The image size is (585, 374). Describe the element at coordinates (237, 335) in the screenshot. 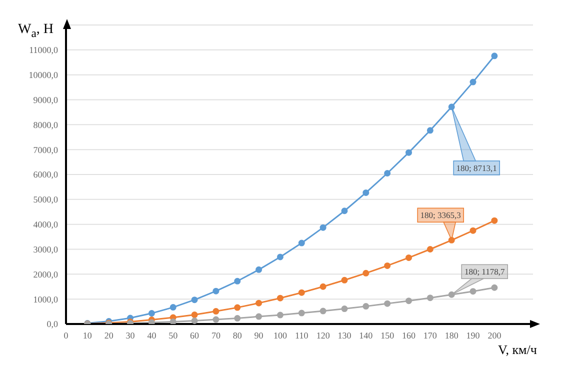

I see `x-tick-label: 80` at that location.